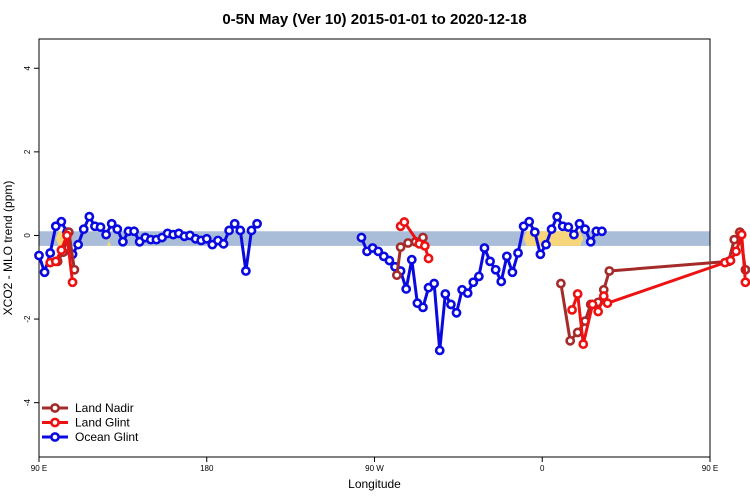 The image size is (750, 500). I want to click on legend-entry: Land Glint, so click(86, 423).